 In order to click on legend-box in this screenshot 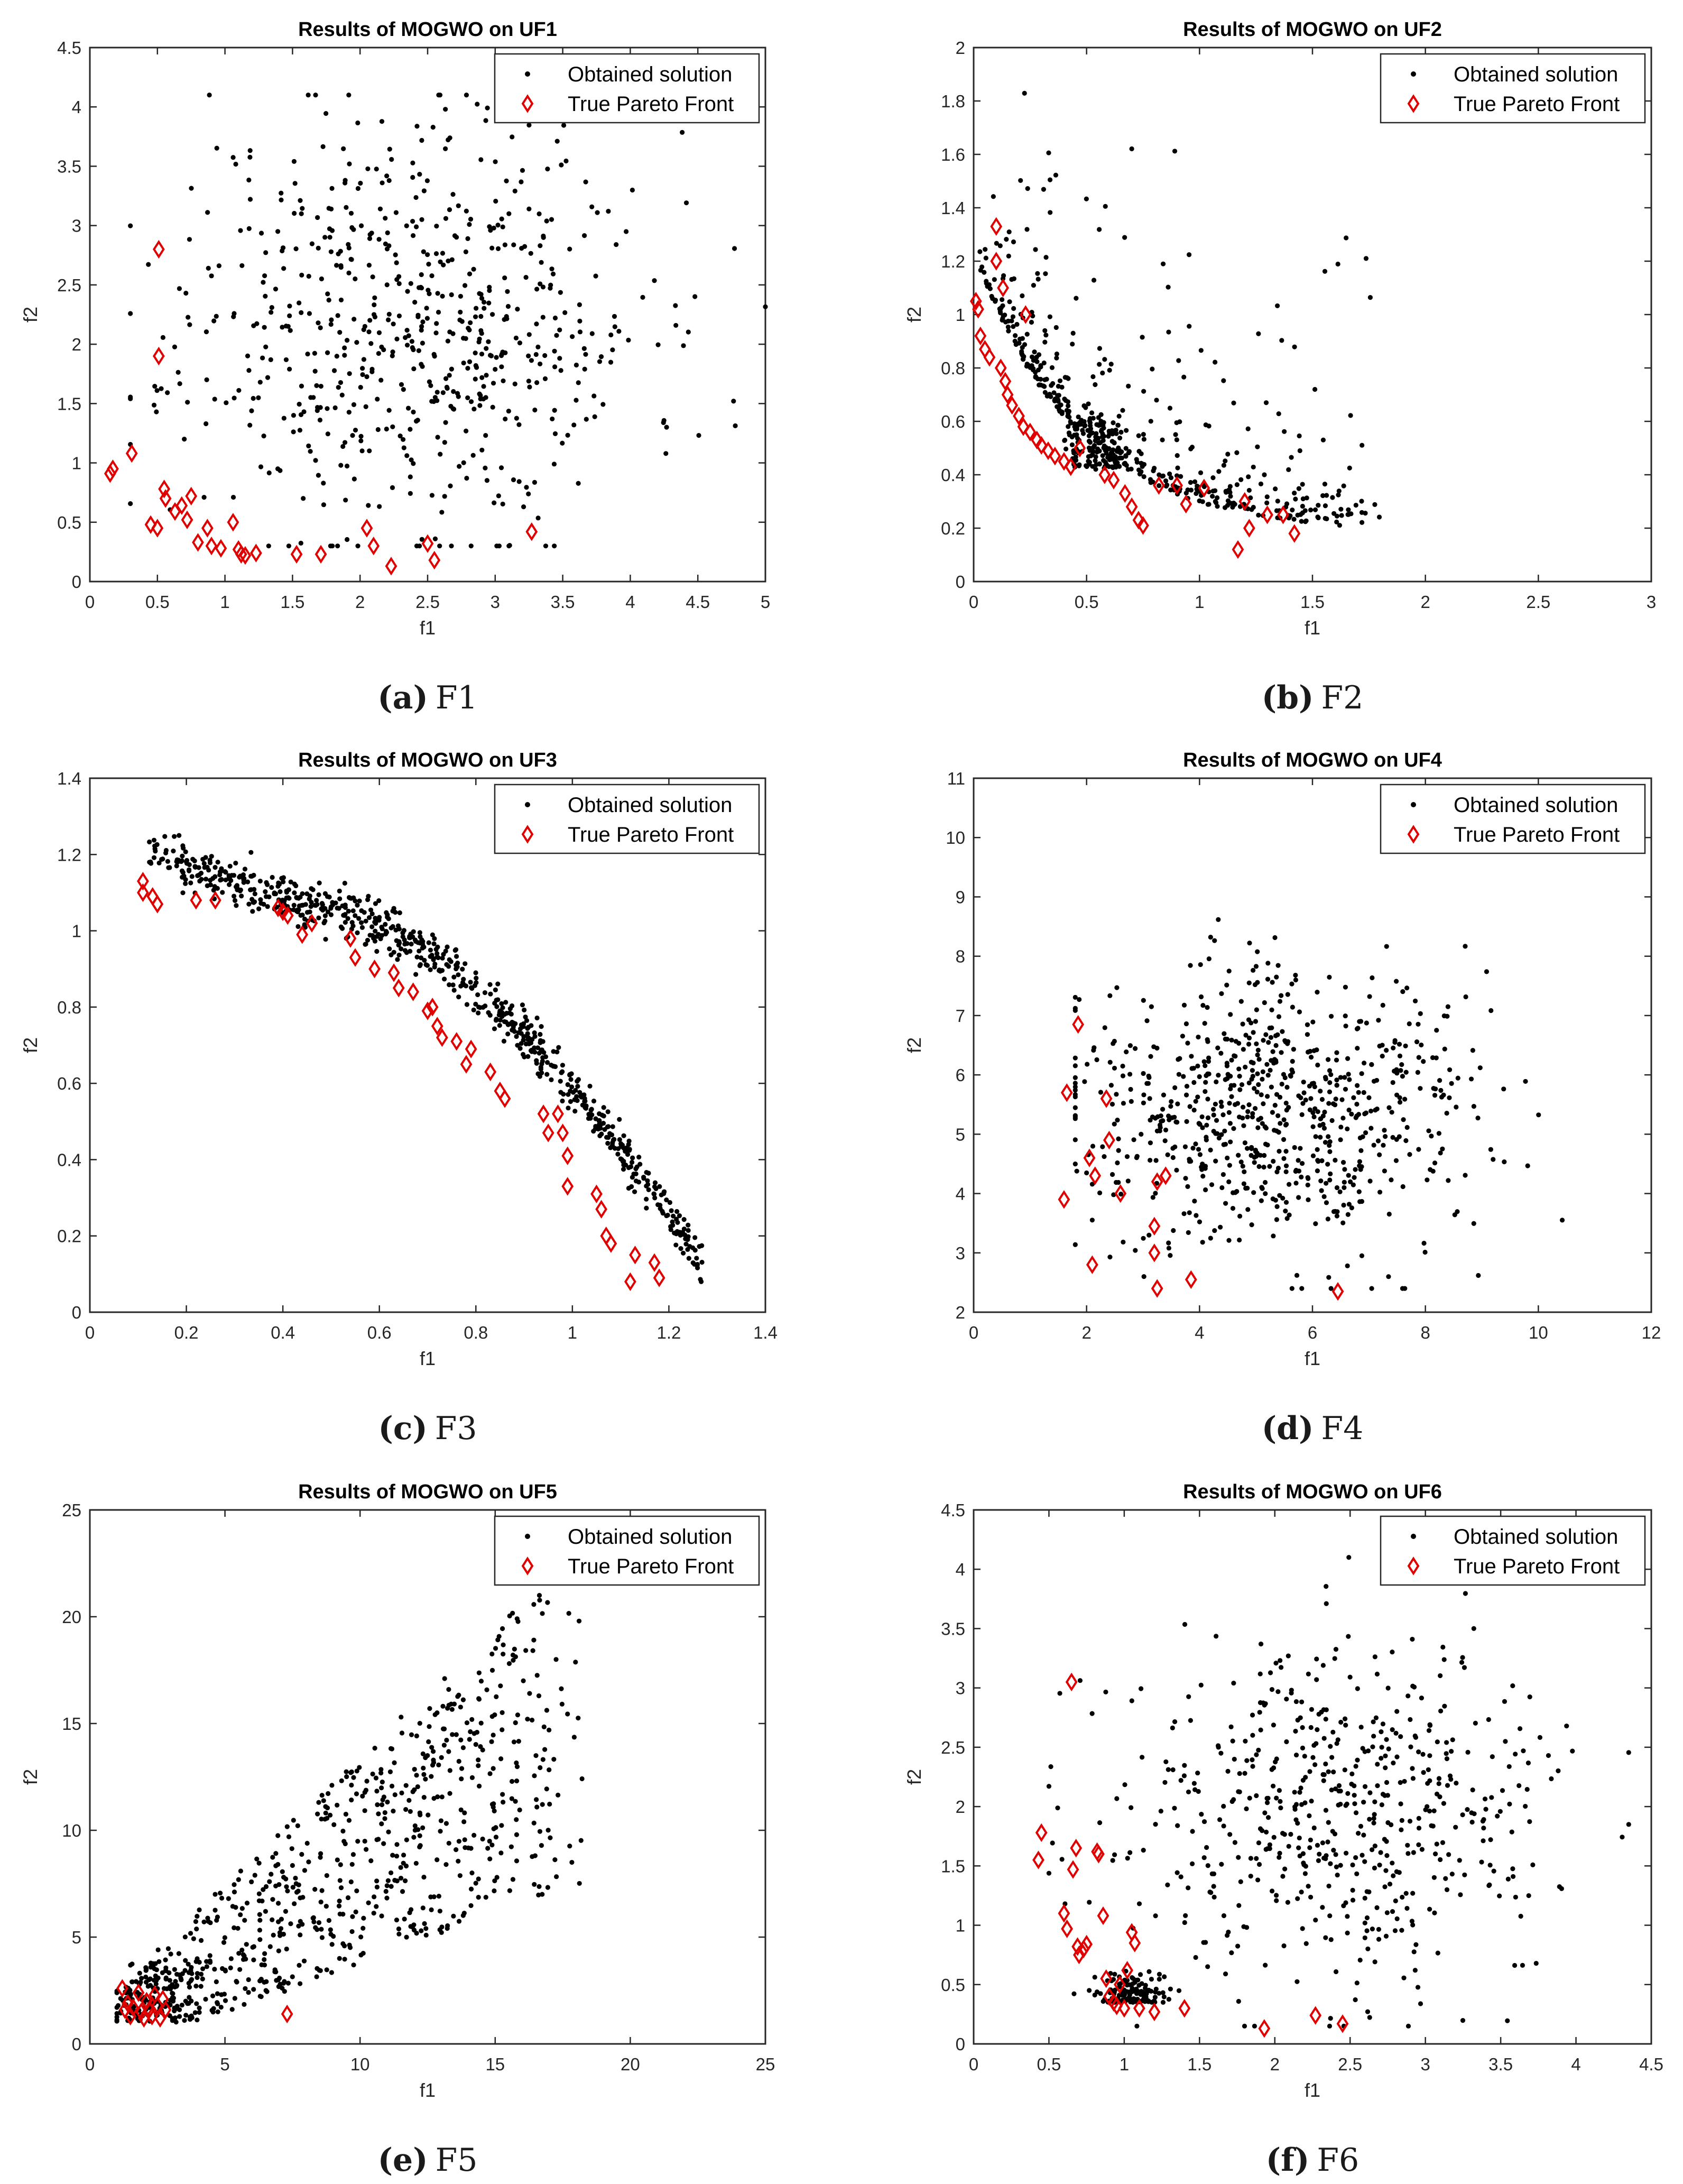, I will do `click(627, 88)`.